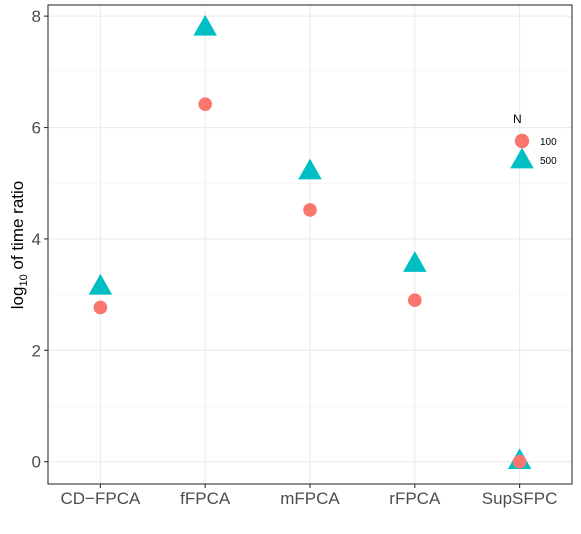 Image resolution: width=581 pixels, height=534 pixels. Describe the element at coordinates (36, 16) in the screenshot. I see `y-tick-label: 8` at that location.